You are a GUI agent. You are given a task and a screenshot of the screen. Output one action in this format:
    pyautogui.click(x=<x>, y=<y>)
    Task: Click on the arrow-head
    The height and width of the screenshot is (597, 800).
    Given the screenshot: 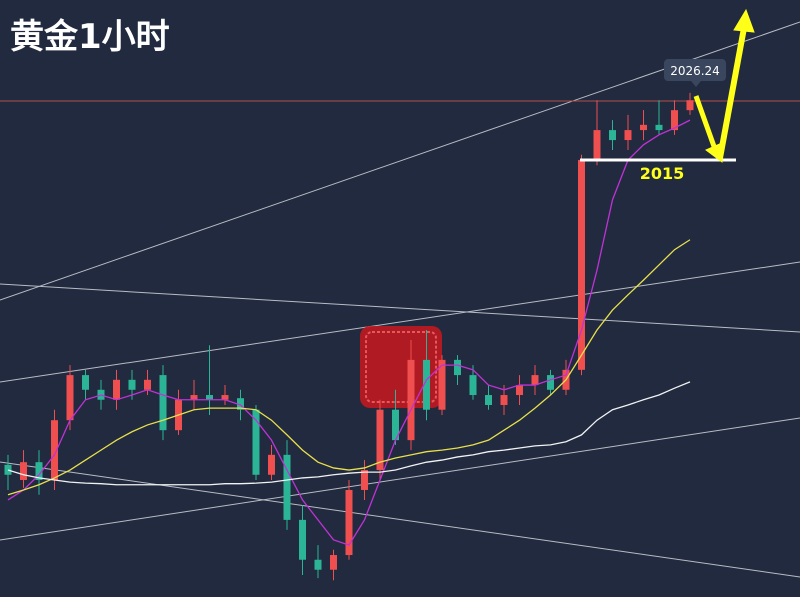 What is the action you would take?
    pyautogui.click(x=744, y=20)
    